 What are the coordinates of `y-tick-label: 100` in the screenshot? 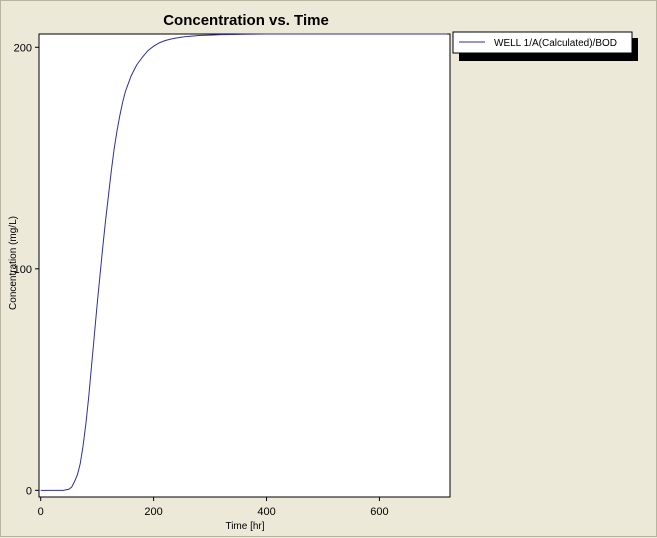 It's located at (23, 270).